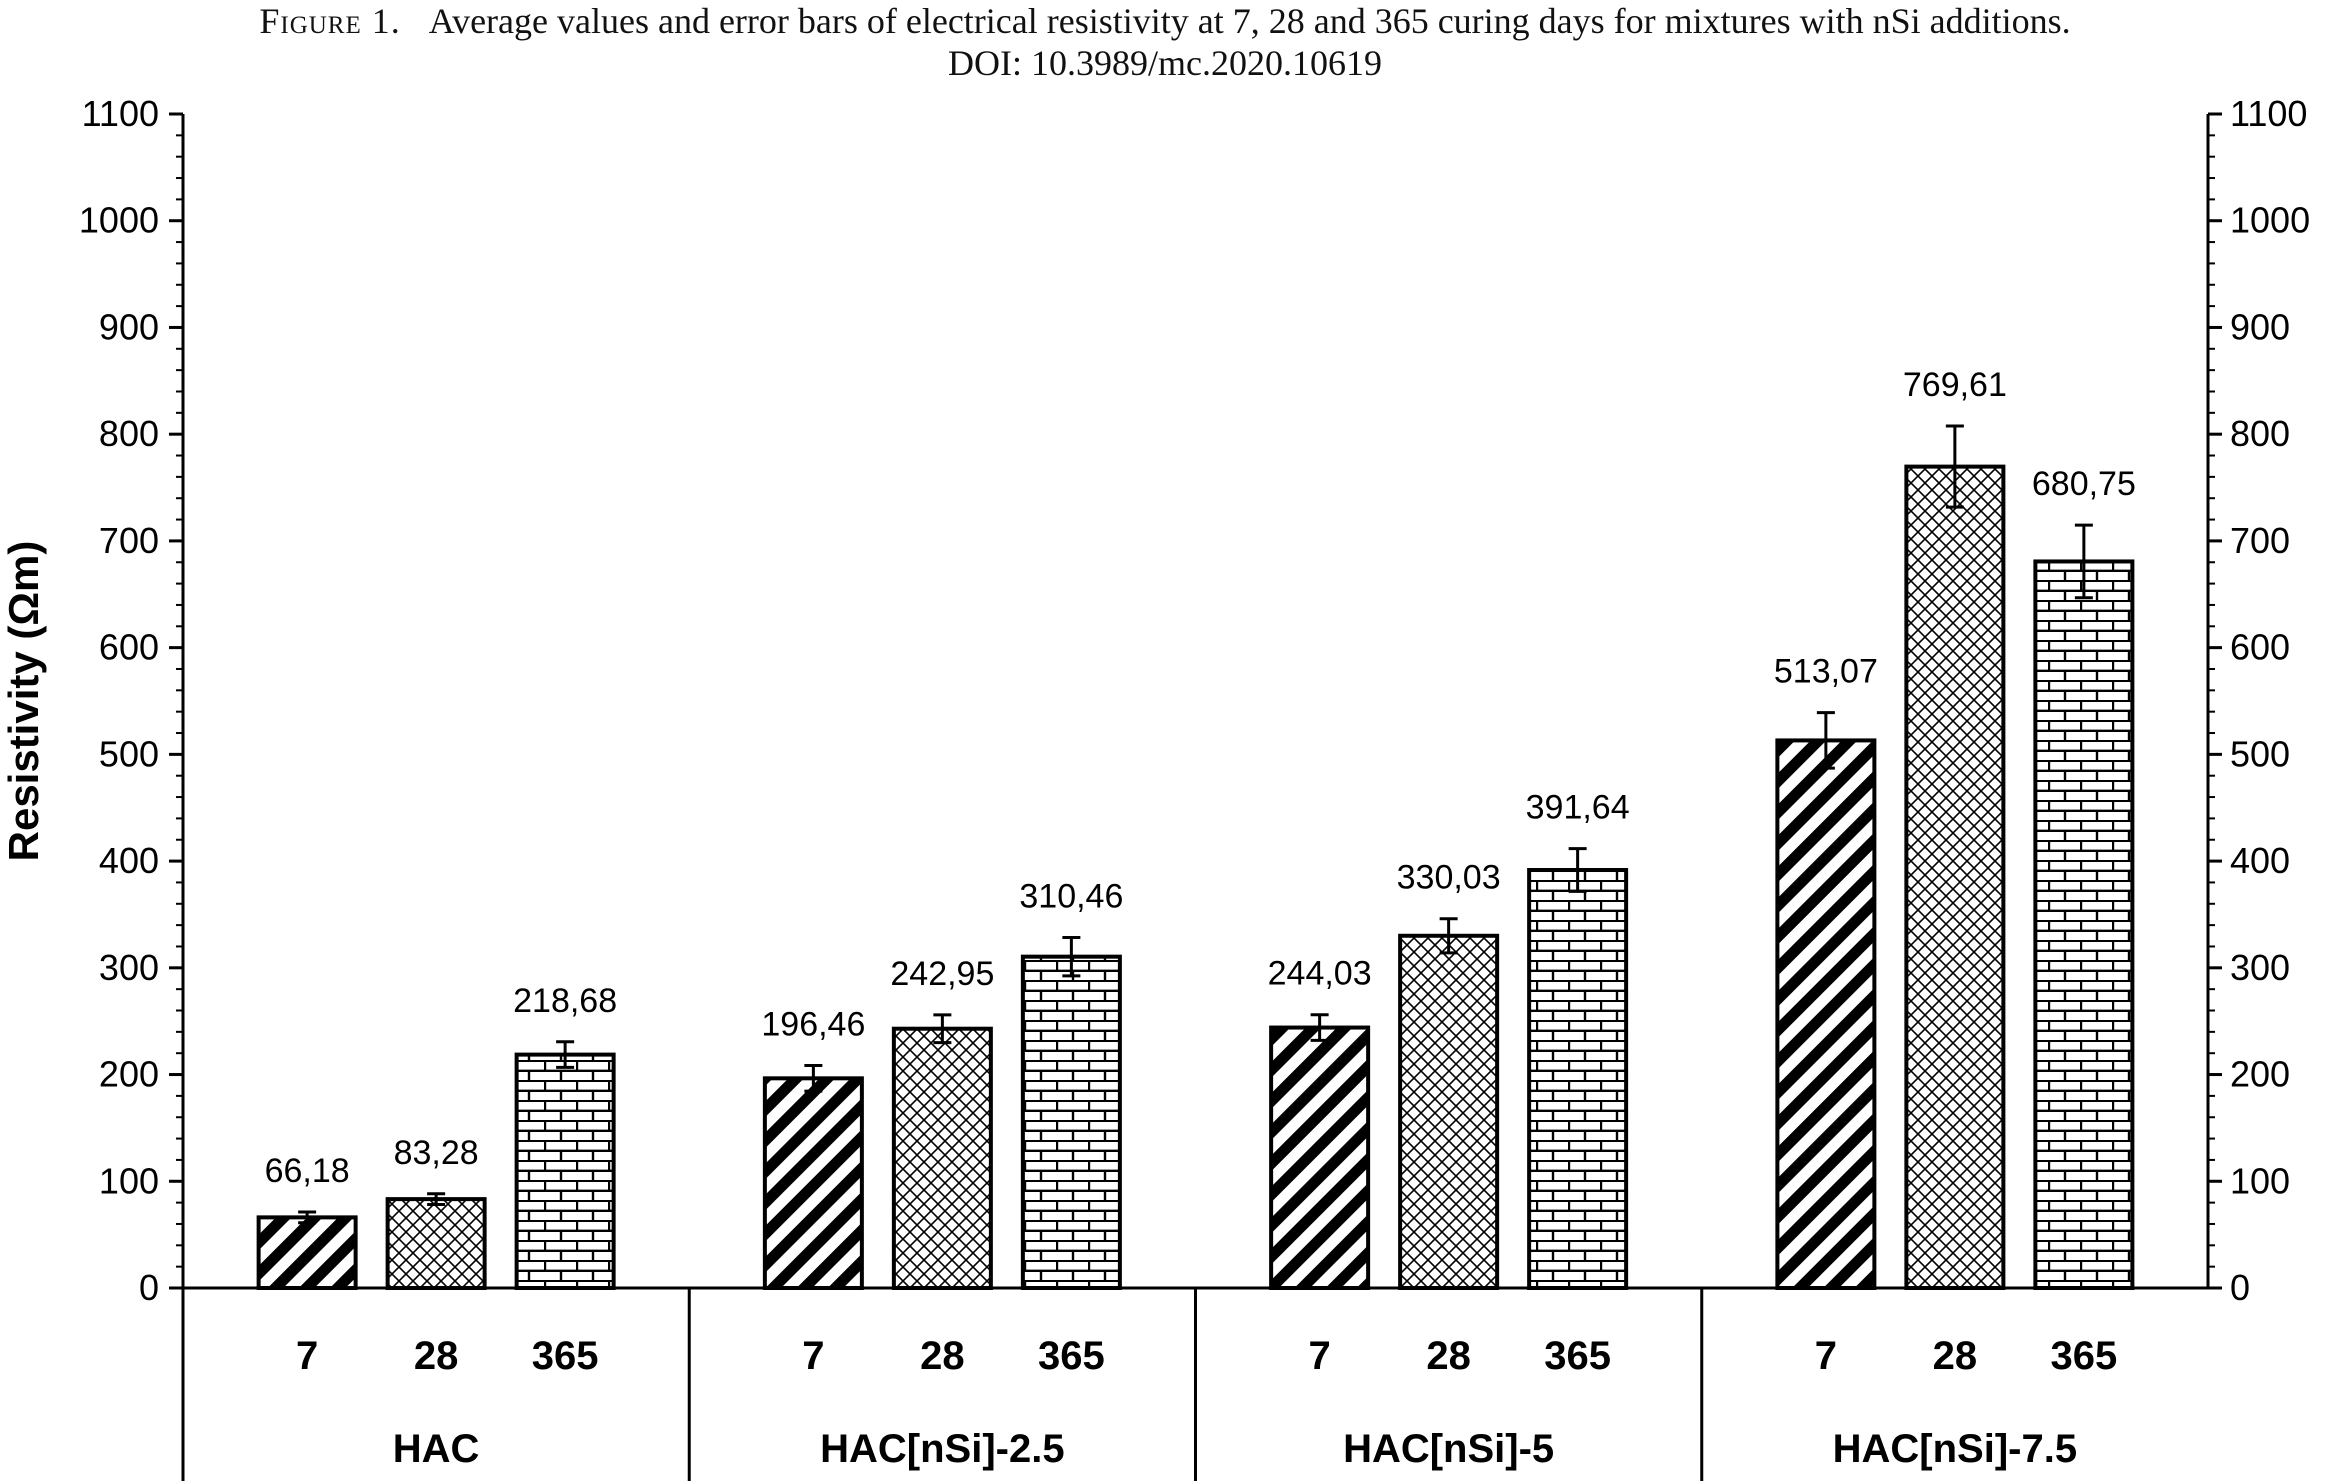  What do you see at coordinates (129, 860) in the screenshot?
I see `y-tick-label-left: 400` at bounding box center [129, 860].